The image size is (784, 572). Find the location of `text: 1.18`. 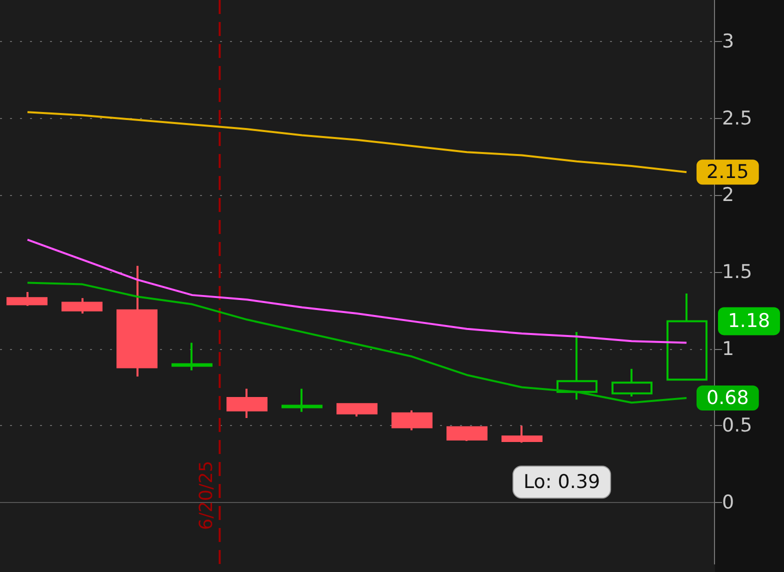

text: 1.18 is located at coordinates (749, 321).